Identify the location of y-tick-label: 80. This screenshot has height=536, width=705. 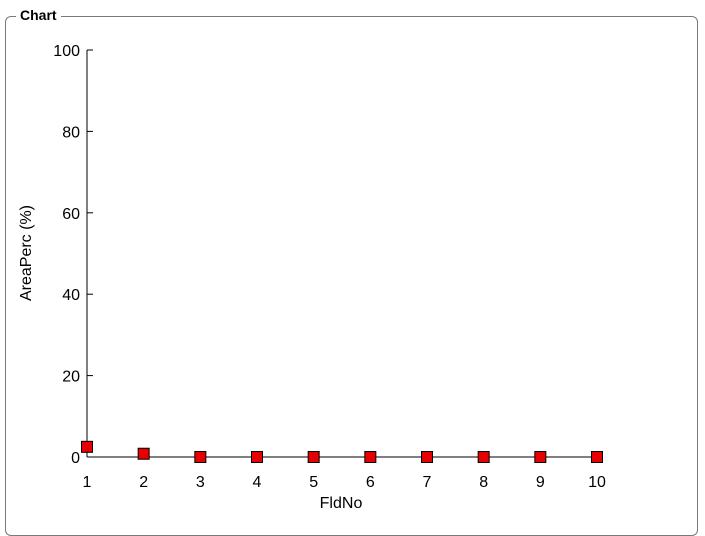
(71, 132).